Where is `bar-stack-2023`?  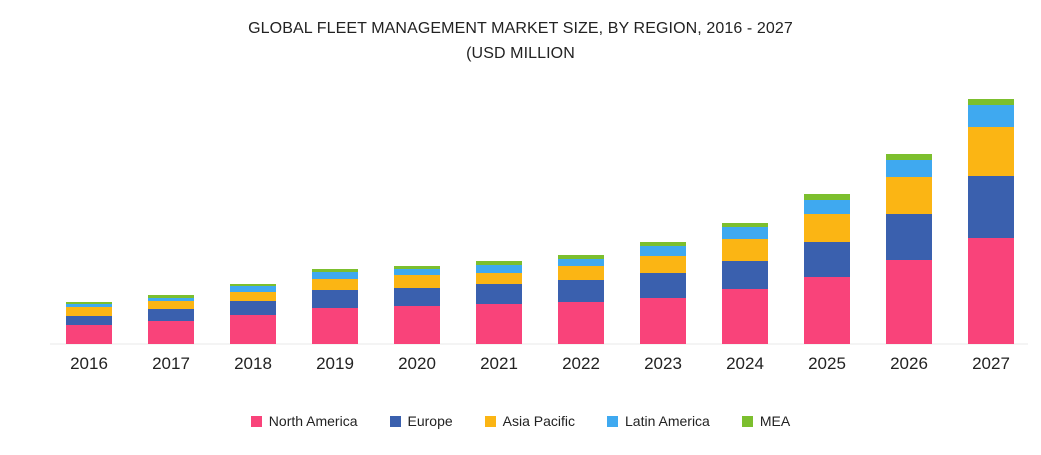 bar-stack-2023 is located at coordinates (663, 293).